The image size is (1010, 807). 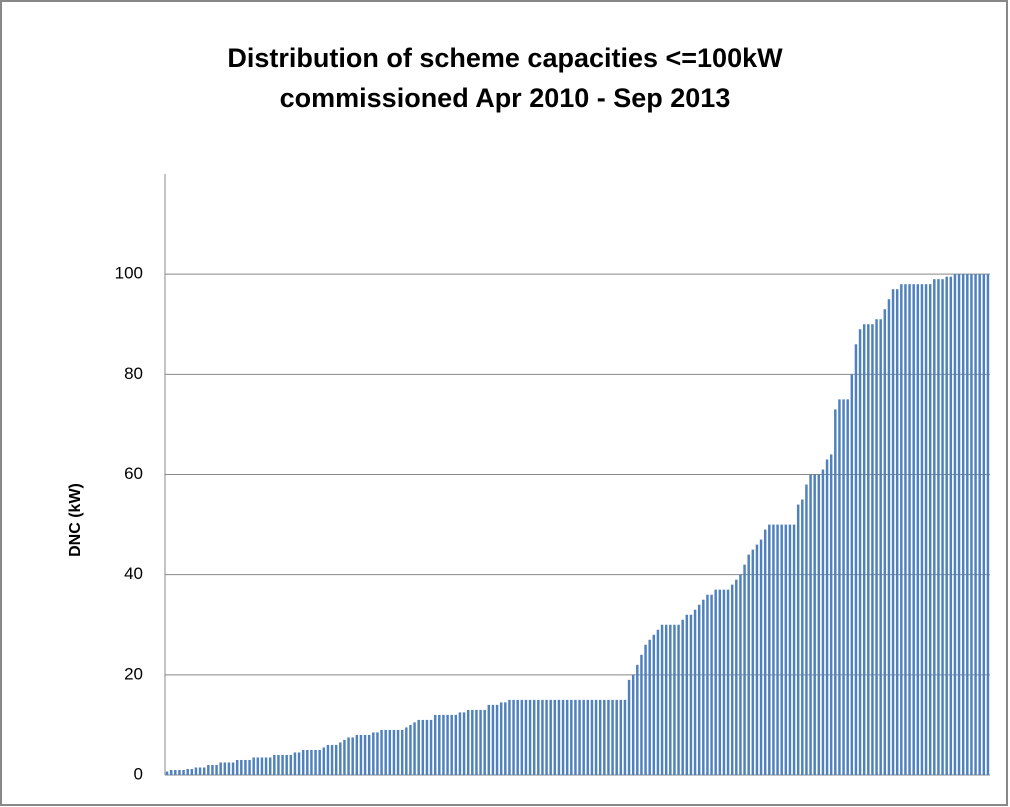 I want to click on y-tick-label: 40, so click(x=133, y=573).